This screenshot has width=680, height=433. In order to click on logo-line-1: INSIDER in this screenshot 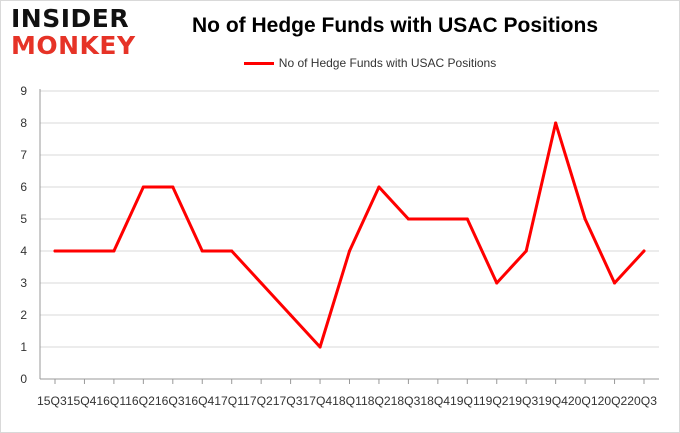, I will do `click(70, 18)`.